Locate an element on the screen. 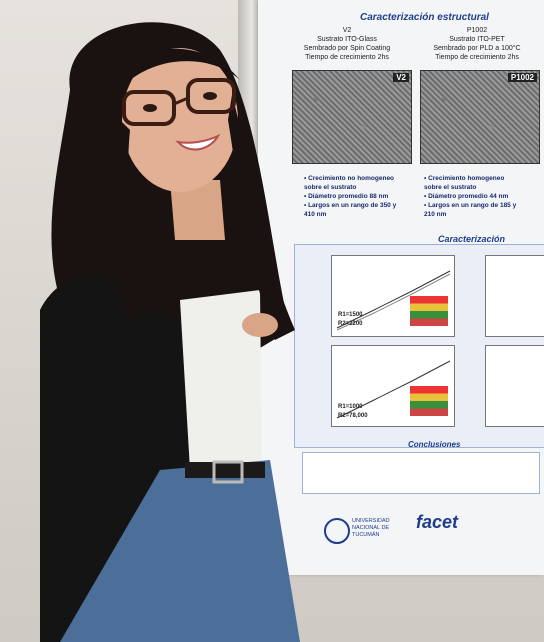 This screenshot has height=642, width=544. iv-plot-1: R1=1500 R2=2200 is located at coordinates (393, 296).